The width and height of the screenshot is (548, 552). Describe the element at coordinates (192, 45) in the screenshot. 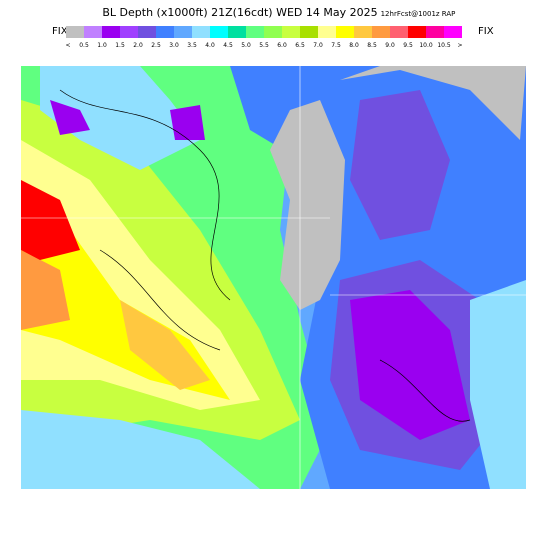

I see `legend-label: 3.5` at that location.